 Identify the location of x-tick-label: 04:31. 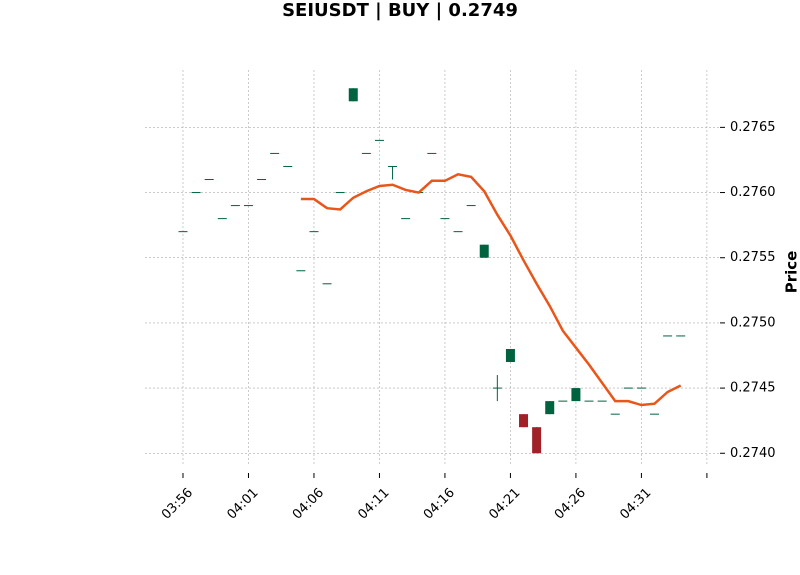
(635, 503).